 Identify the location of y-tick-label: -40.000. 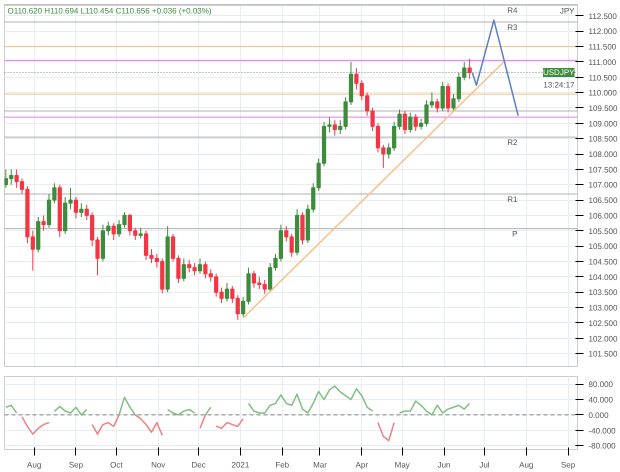
(602, 431).